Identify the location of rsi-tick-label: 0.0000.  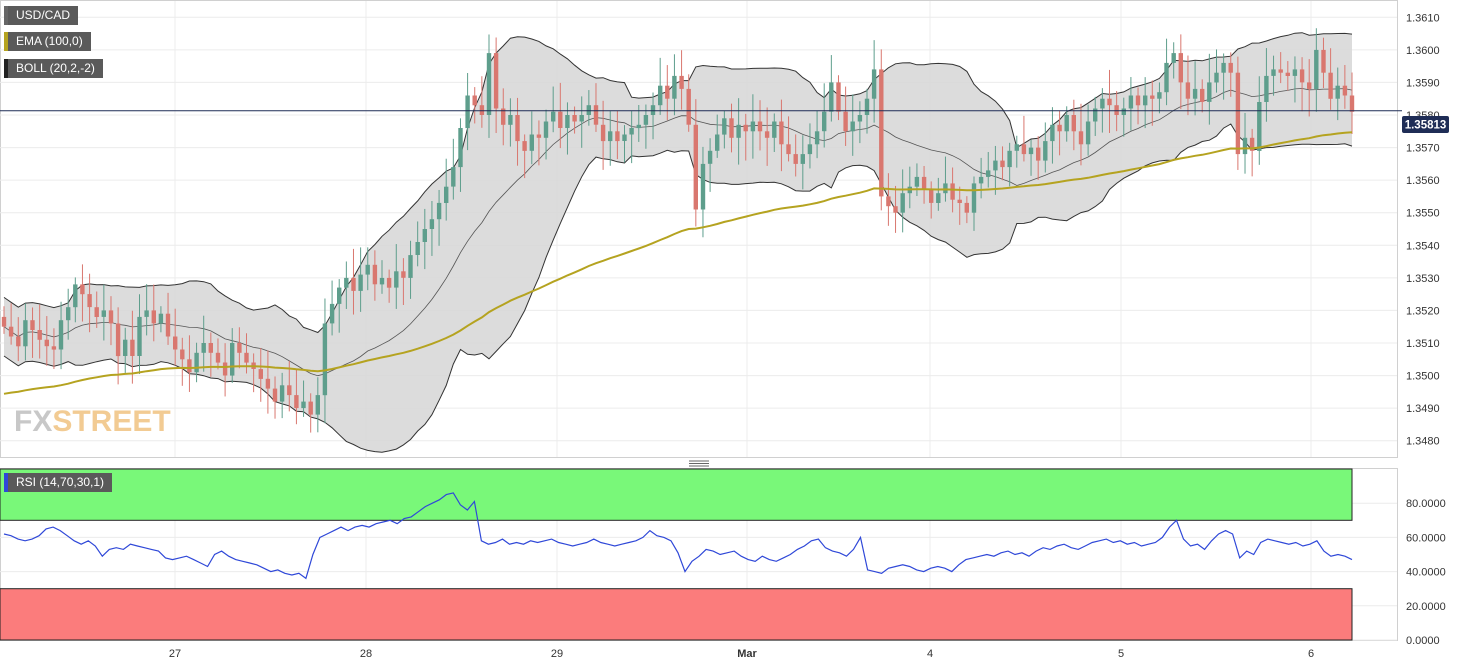
(1423, 641).